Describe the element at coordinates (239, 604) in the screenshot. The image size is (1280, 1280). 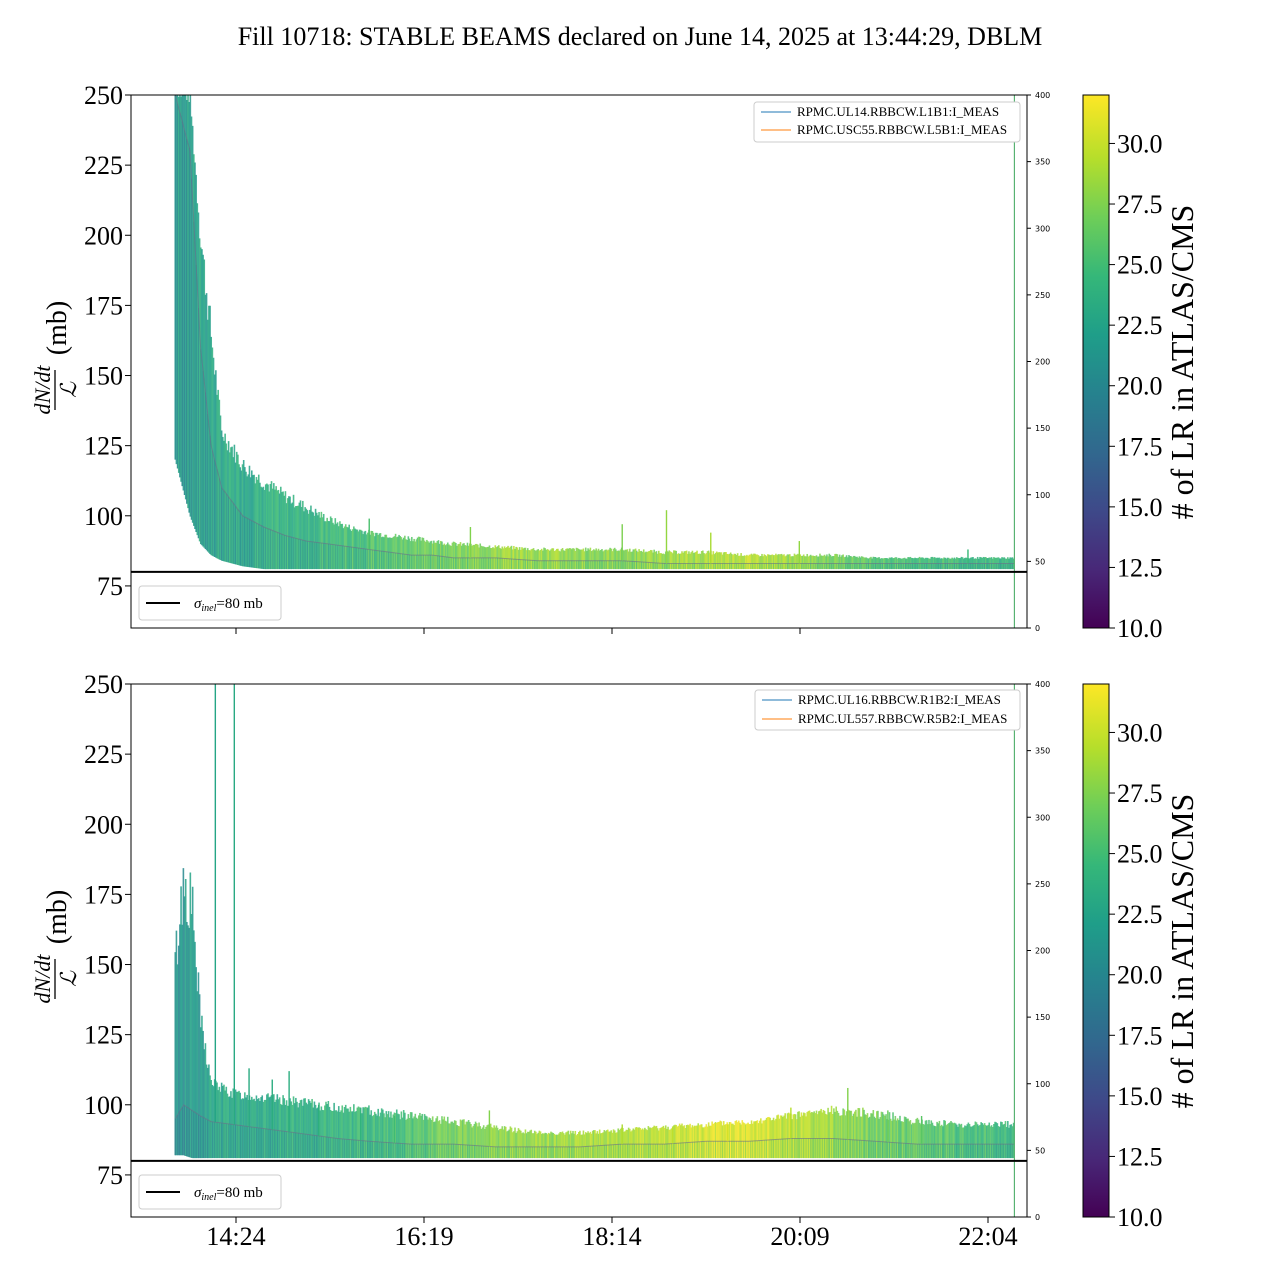
I see `top-sigma-value: =80 mb` at that location.